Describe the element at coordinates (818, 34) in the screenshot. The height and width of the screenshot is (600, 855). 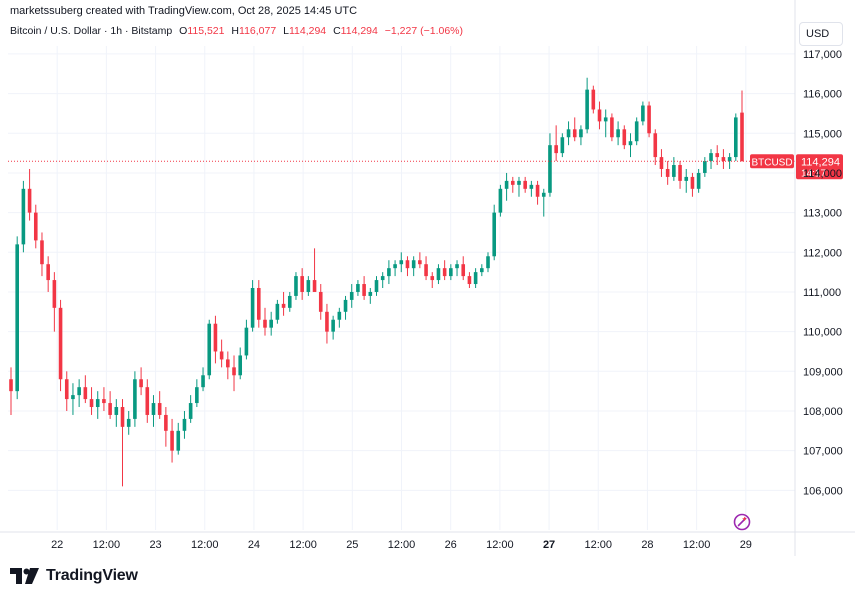
I see `currency-label: USD` at that location.